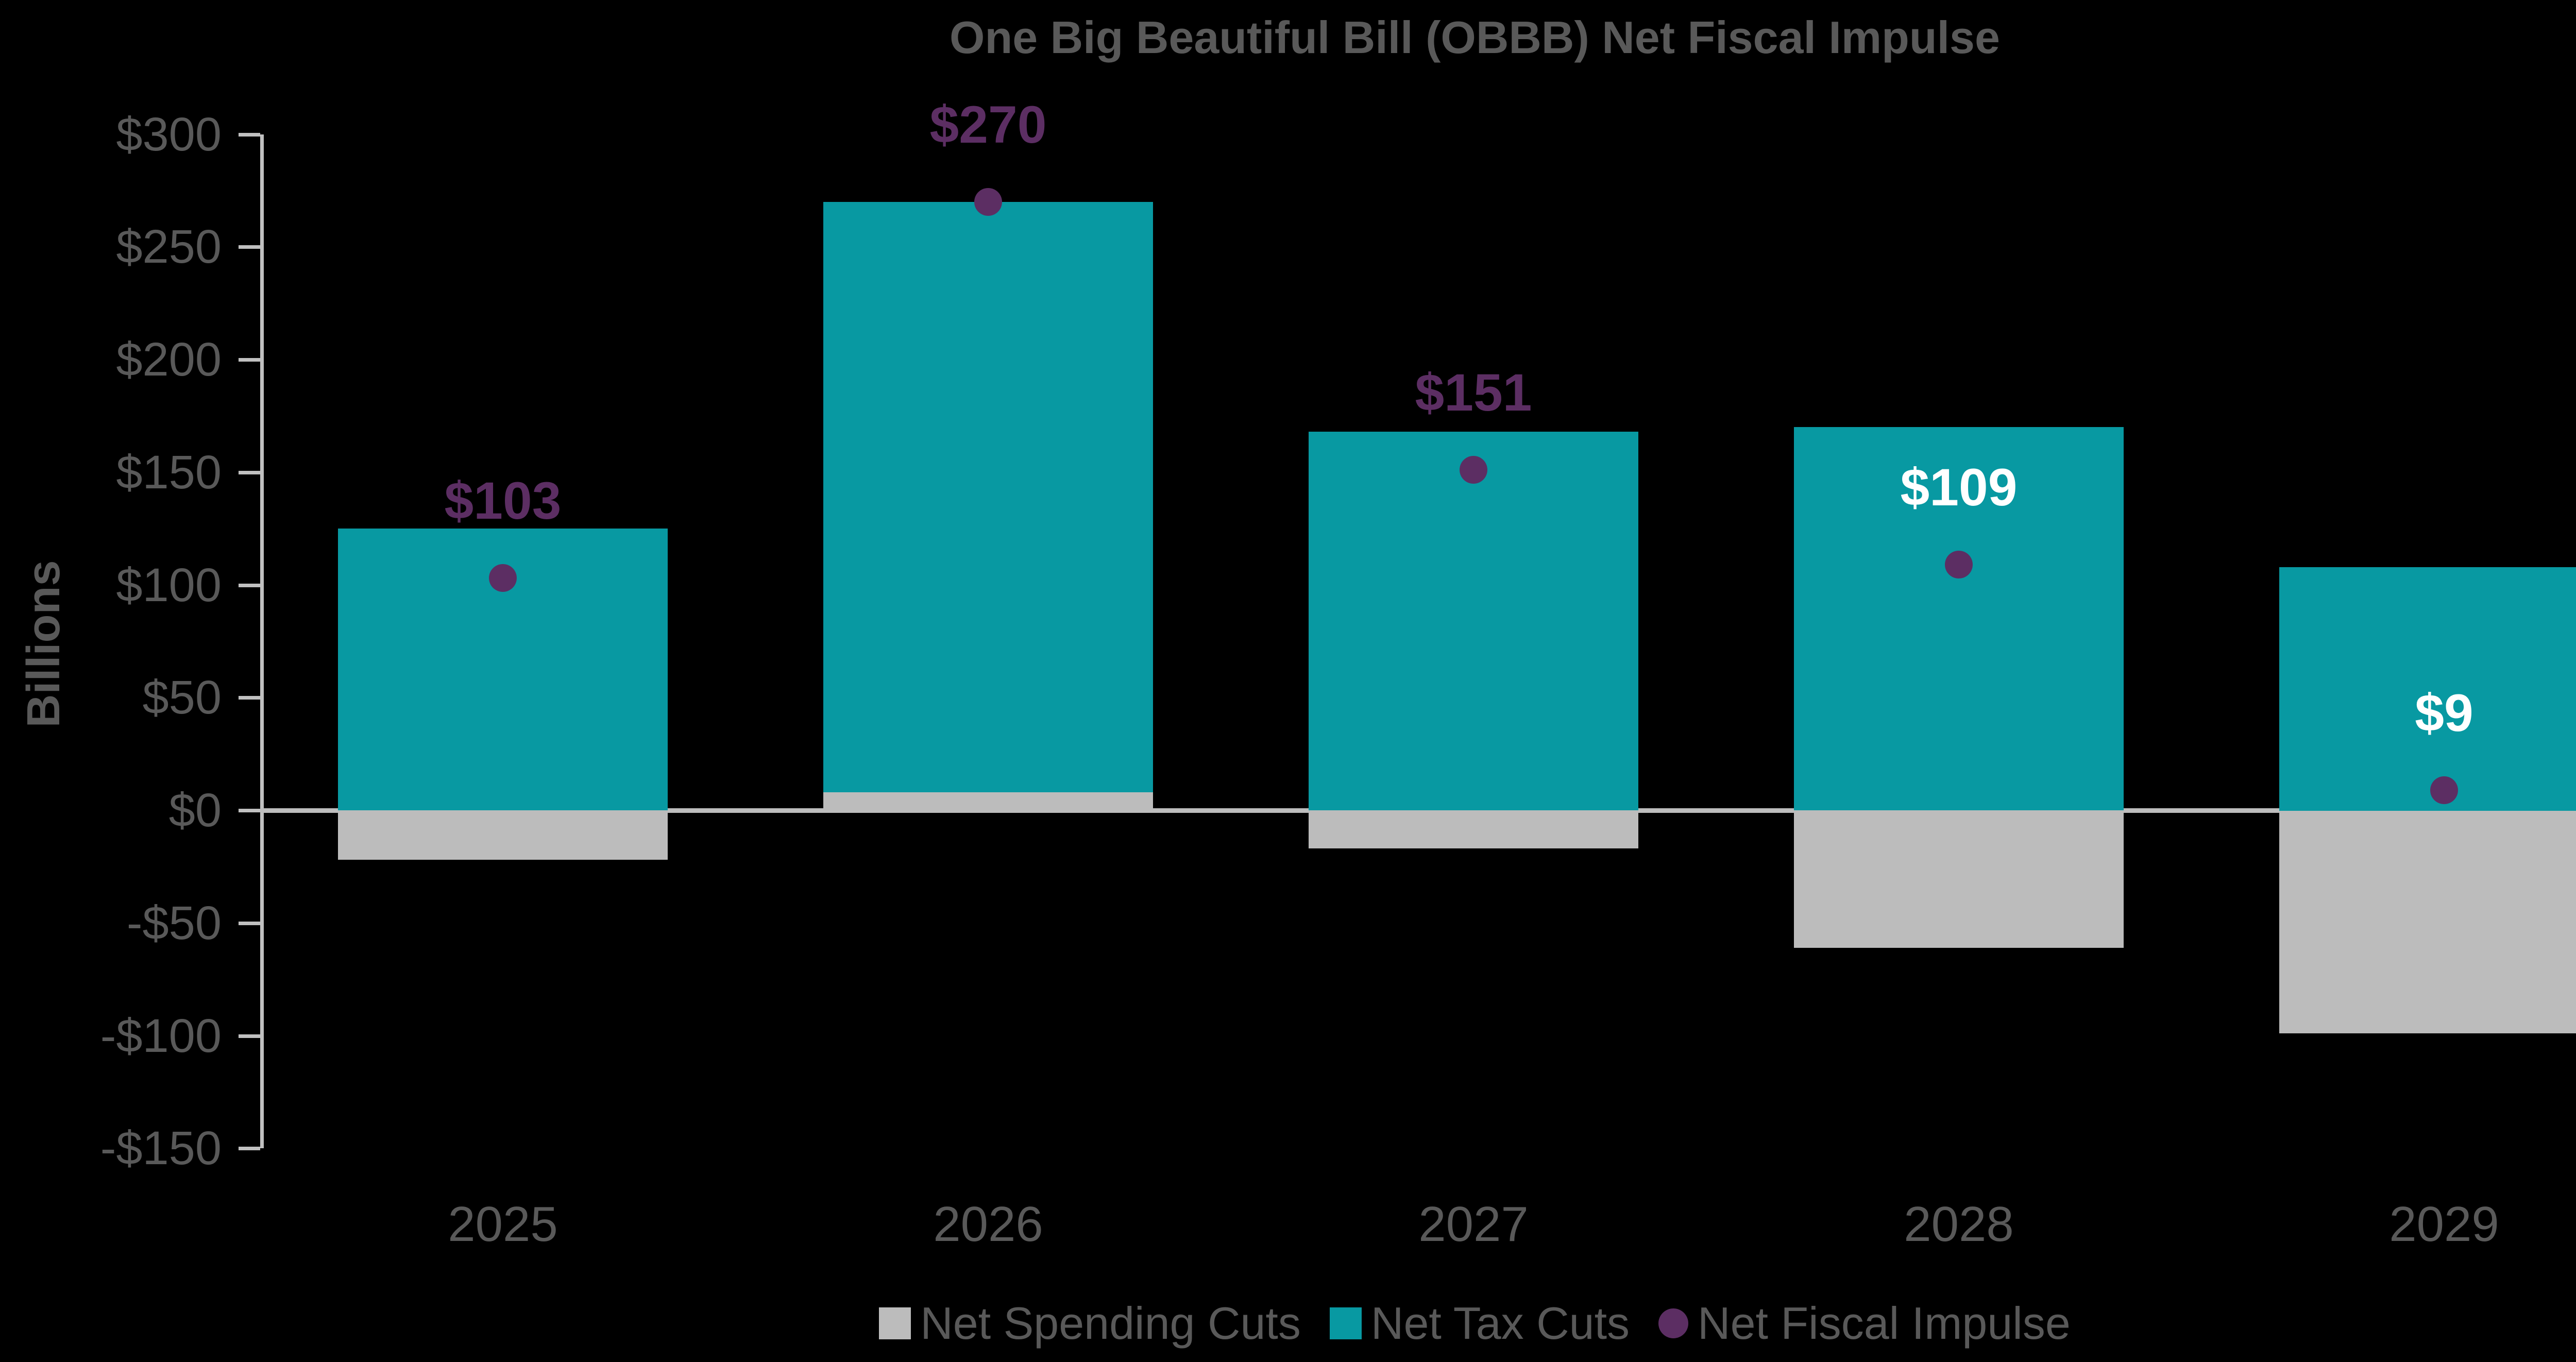  I want to click on legend-marker-net-spending-cuts-square-icon, so click(895, 1323).